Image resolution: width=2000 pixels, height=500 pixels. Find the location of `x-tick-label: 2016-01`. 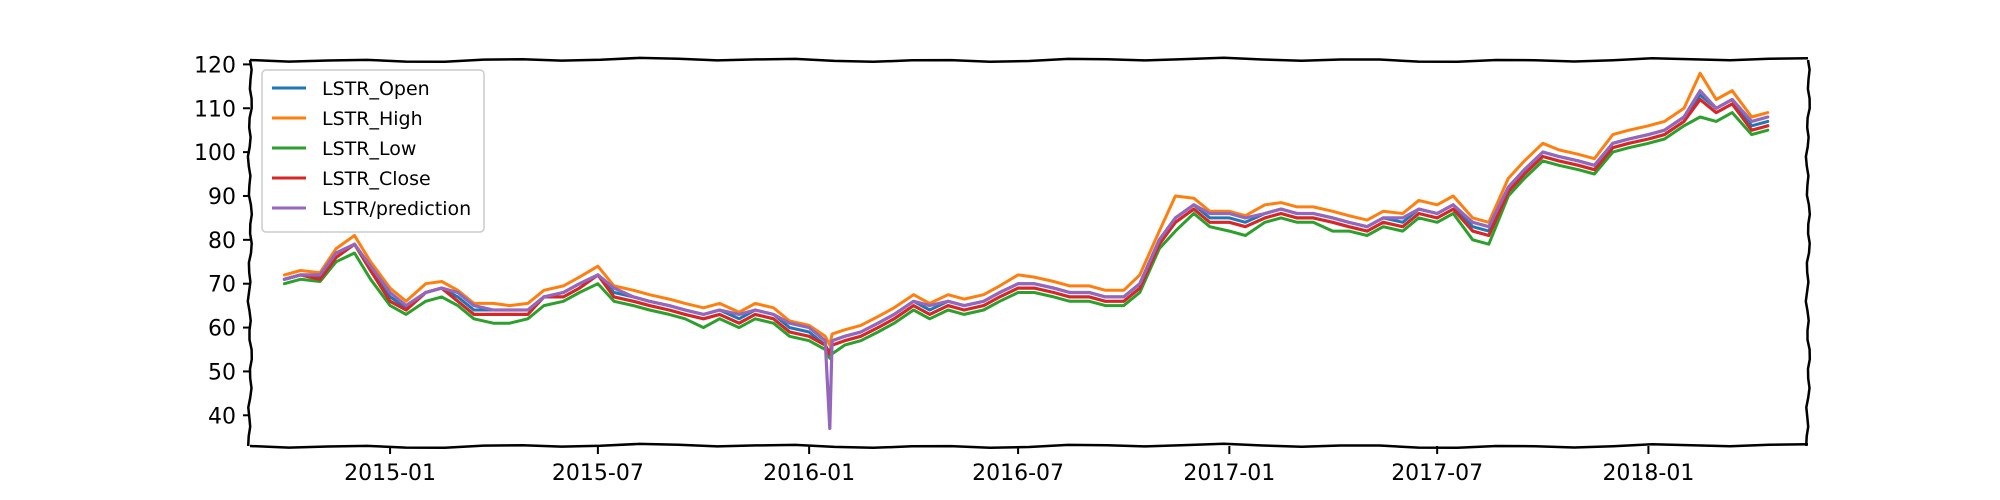

x-tick-label: 2016-01 is located at coordinates (809, 473).